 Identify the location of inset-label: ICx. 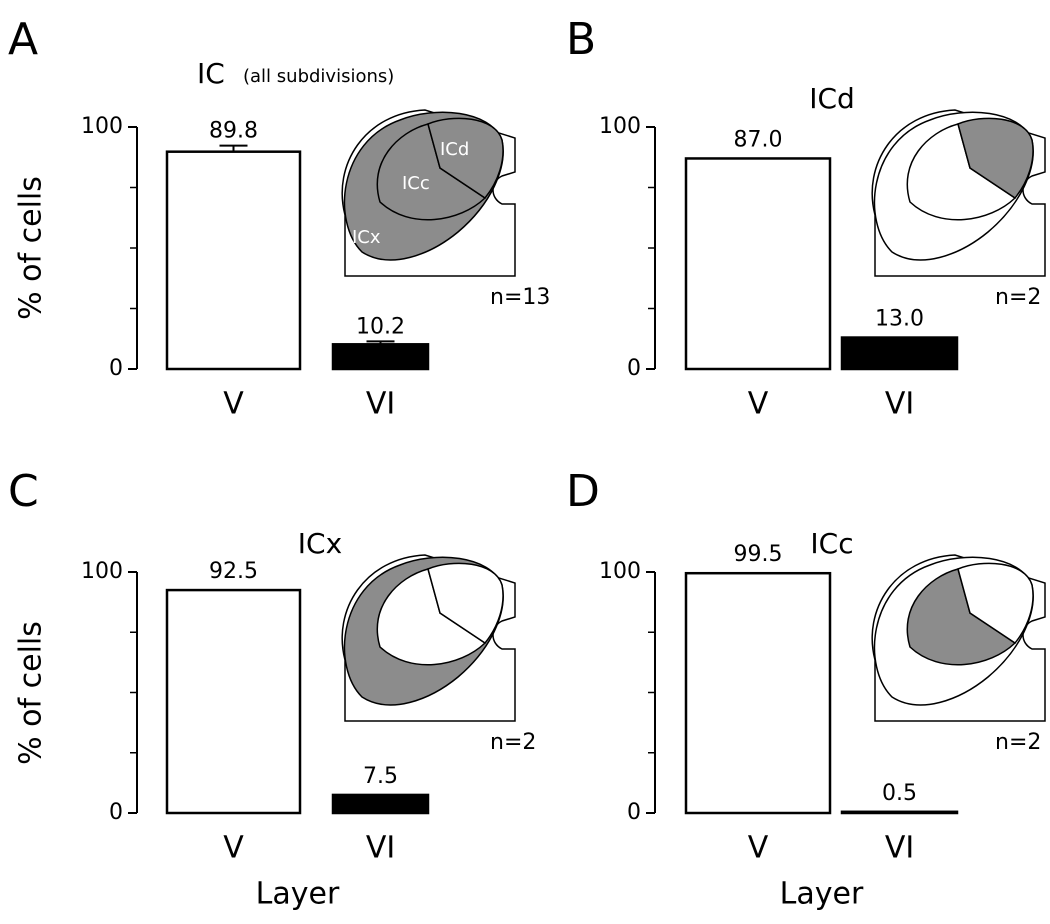
(366, 237).